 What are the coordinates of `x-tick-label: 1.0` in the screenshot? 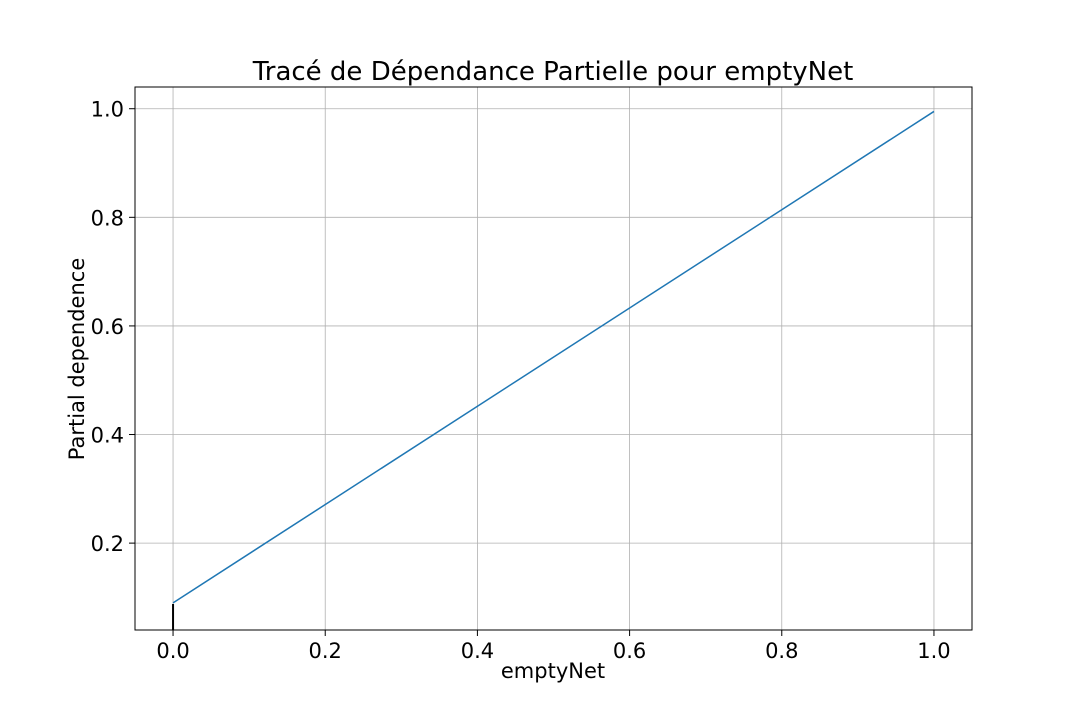 It's located at (933, 651).